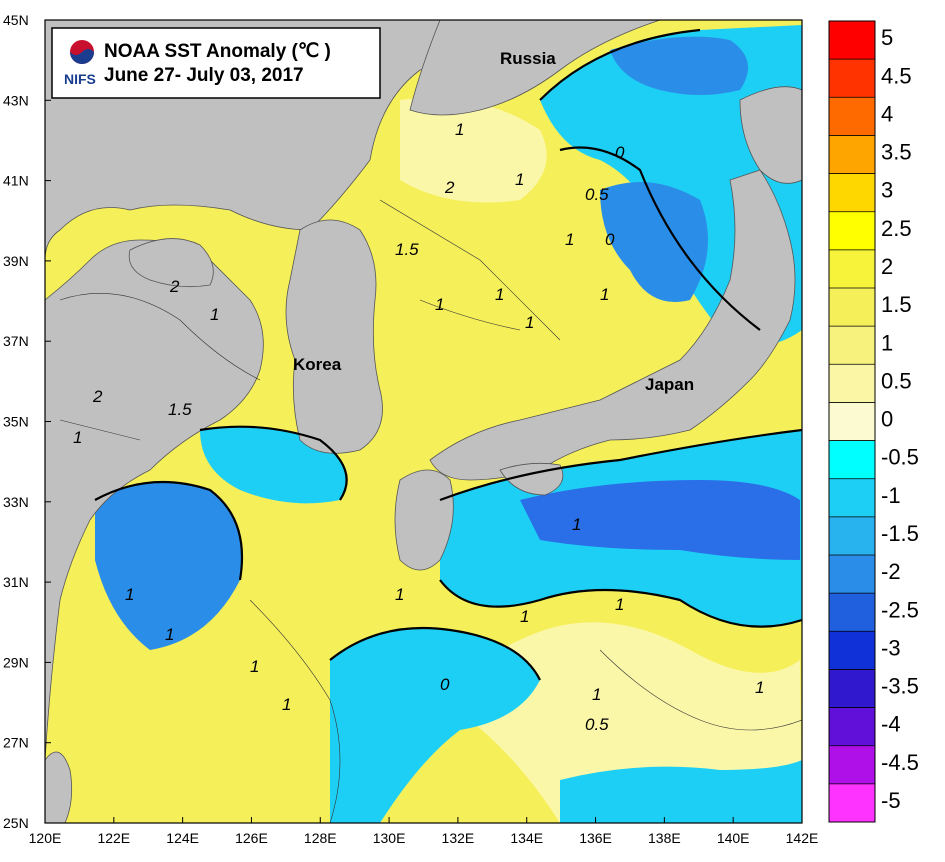 The image size is (945, 862). I want to click on land-hokkaido, so click(770, 135).